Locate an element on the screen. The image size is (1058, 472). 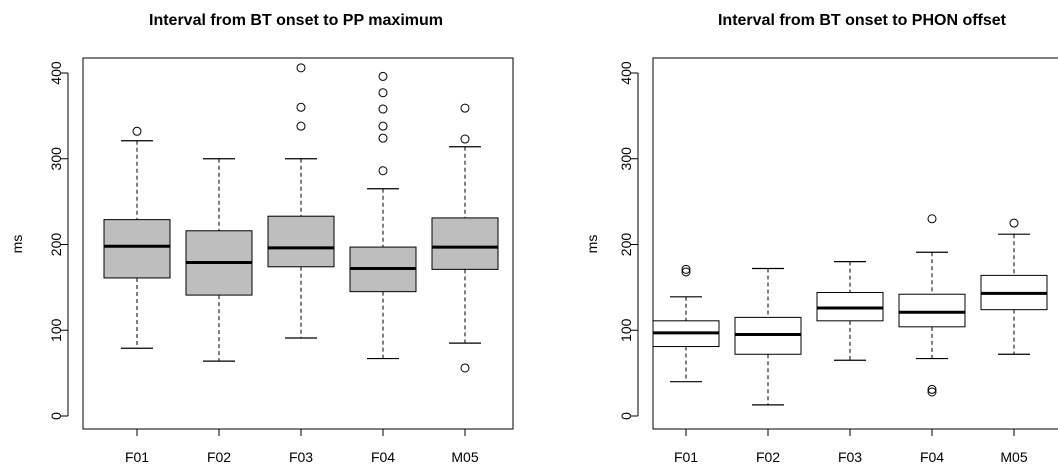
chart-title: Interval from BT onset to PP maximum is located at coordinates (296, 20).